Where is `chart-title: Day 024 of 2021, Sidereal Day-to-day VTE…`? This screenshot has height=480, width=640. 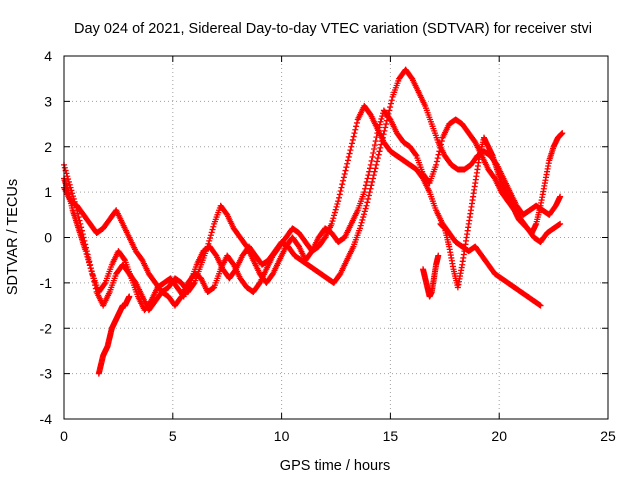
chart-title: Day 024 of 2021, Sidereal Day-to-day VTE… is located at coordinates (333, 29).